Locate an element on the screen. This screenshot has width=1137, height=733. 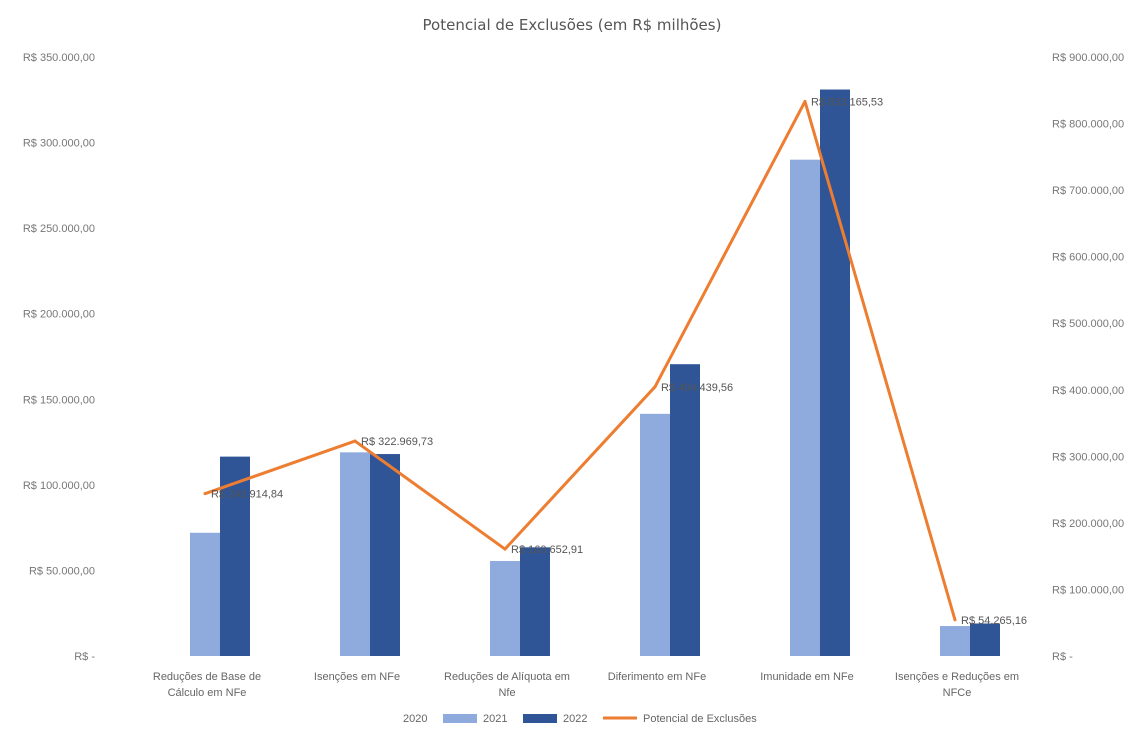
legend-label-2: 2022 is located at coordinates (575, 719).